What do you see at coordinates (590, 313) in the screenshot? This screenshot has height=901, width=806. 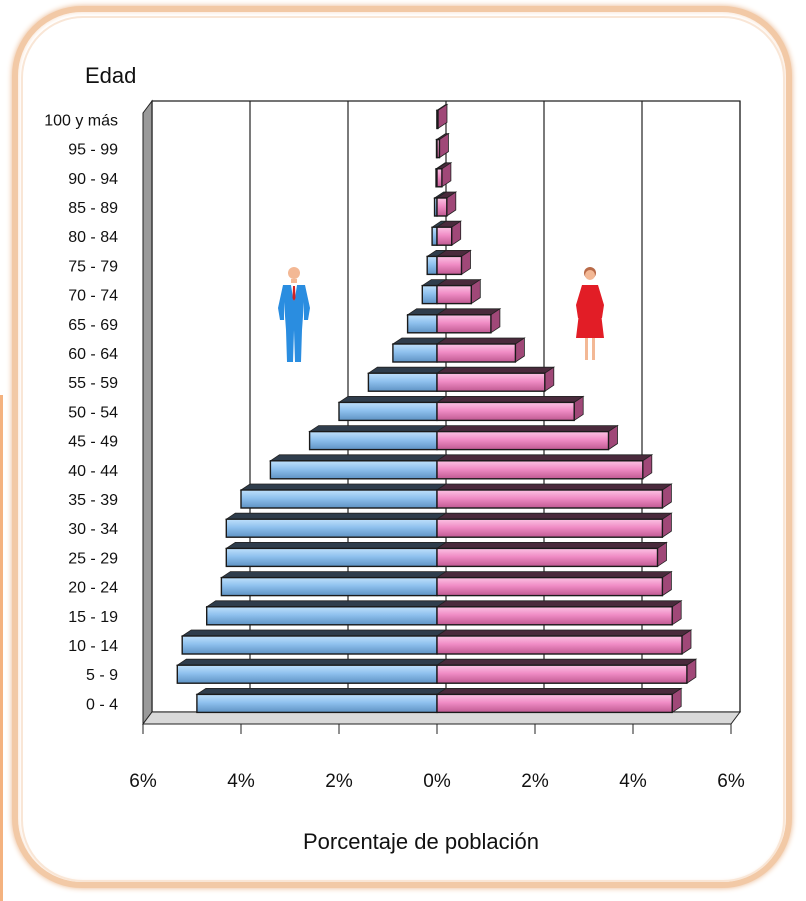 I see `woman-figure-icon` at bounding box center [590, 313].